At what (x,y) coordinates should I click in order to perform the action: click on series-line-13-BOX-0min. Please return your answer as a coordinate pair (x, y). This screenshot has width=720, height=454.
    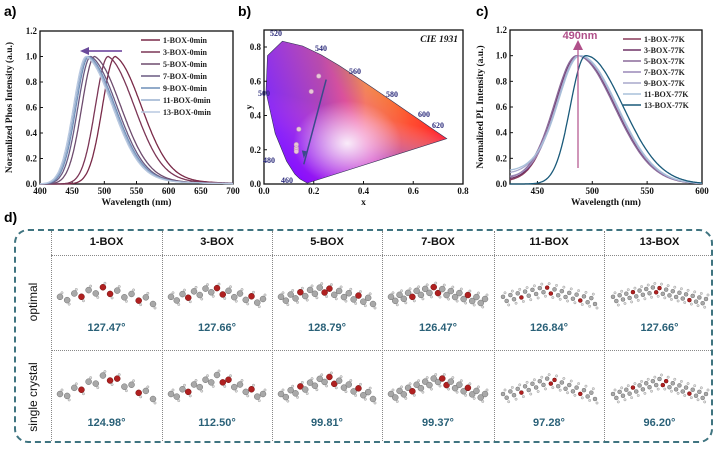
    Looking at the image, I should click on (136, 120).